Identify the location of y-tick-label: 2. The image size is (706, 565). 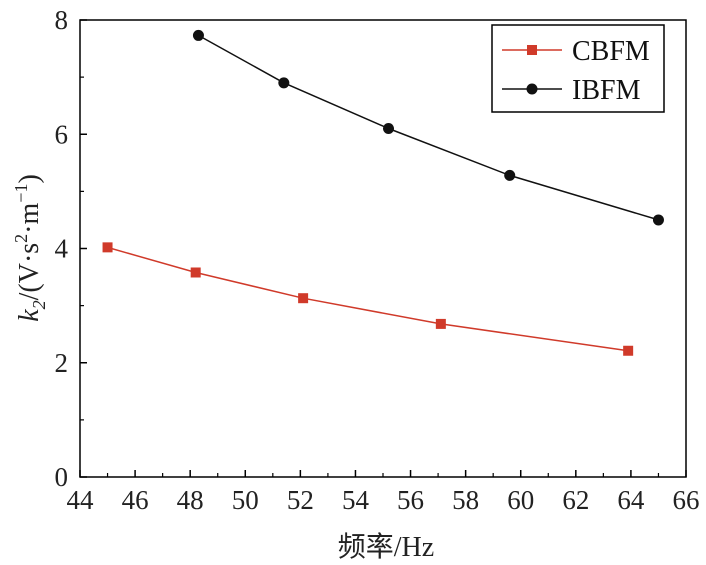
(62, 363).